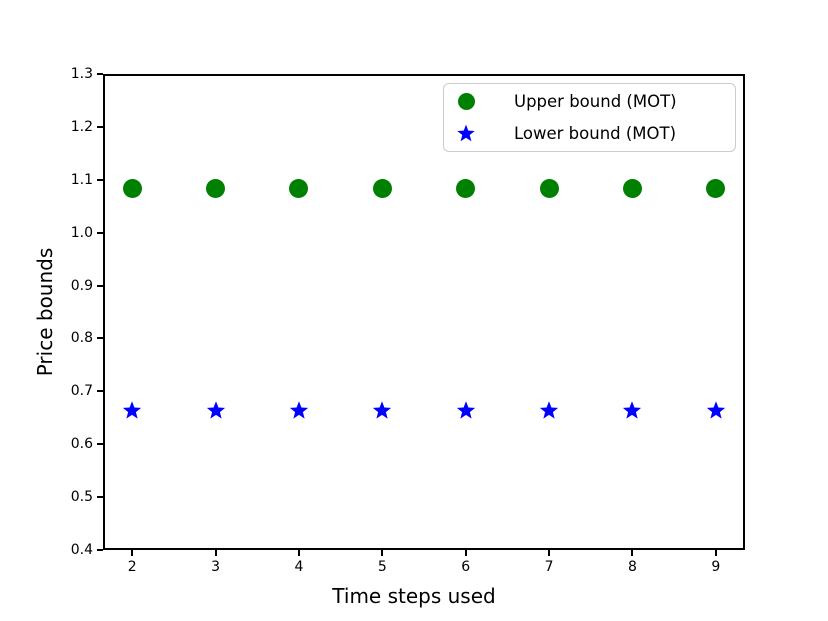 The width and height of the screenshot is (828, 621). What do you see at coordinates (81, 232) in the screenshot?
I see `y-tick-label: 1.0` at bounding box center [81, 232].